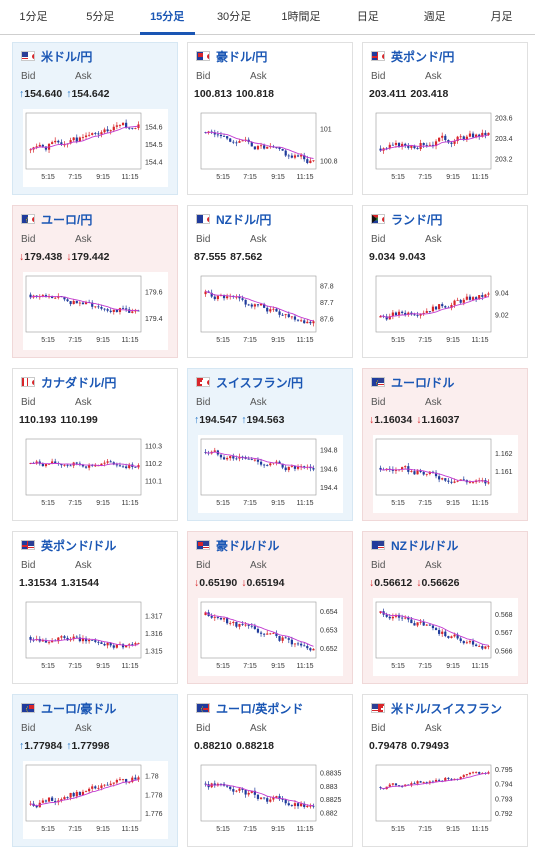 The height and width of the screenshot is (854, 535). Describe the element at coordinates (67, 219) in the screenshot. I see `pair-name: ユーロ/円` at that location.